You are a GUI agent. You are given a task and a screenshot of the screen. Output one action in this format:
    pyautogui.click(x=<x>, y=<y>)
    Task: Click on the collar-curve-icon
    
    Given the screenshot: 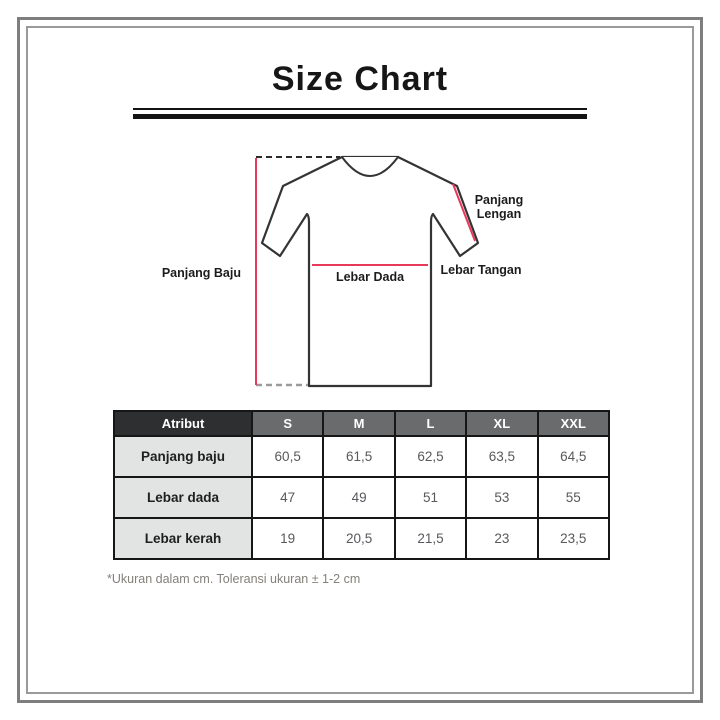 What is the action you would take?
    pyautogui.click(x=370, y=166)
    